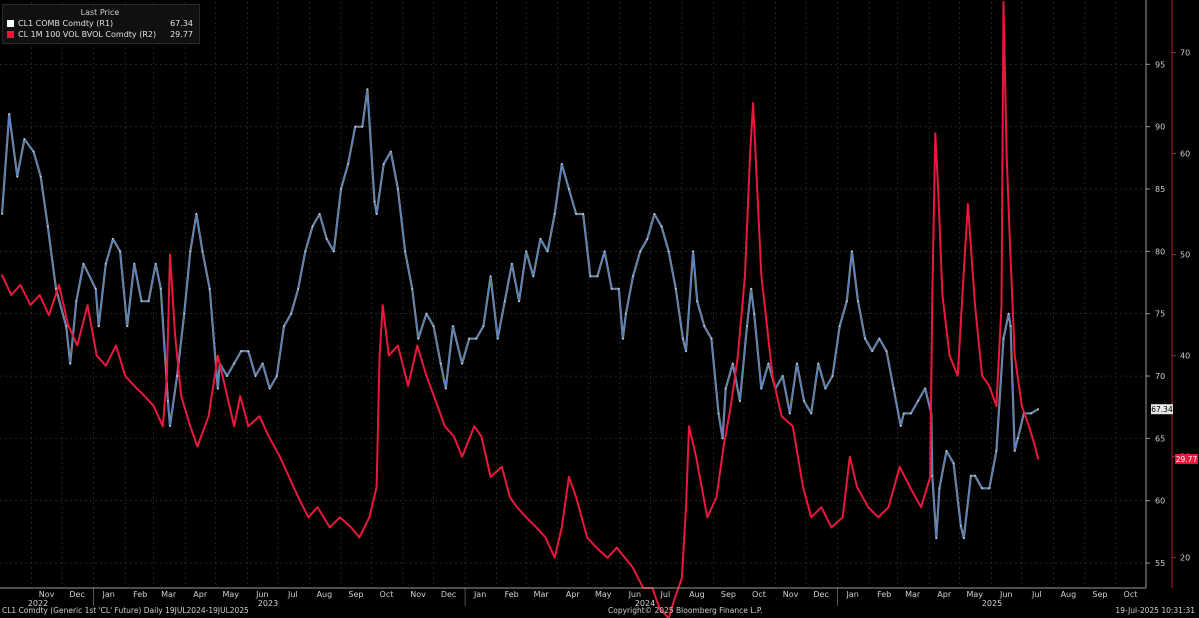 The width and height of the screenshot is (1199, 618). What do you see at coordinates (1185, 356) in the screenshot?
I see `r2-tick-label: 40` at bounding box center [1185, 356].